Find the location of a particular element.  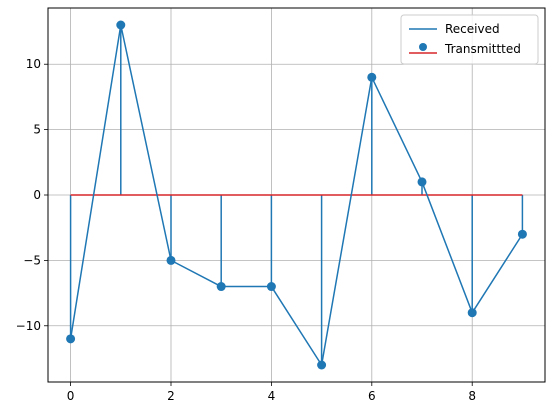

legend-label-transmitted: Transmittted is located at coordinates (482, 49).